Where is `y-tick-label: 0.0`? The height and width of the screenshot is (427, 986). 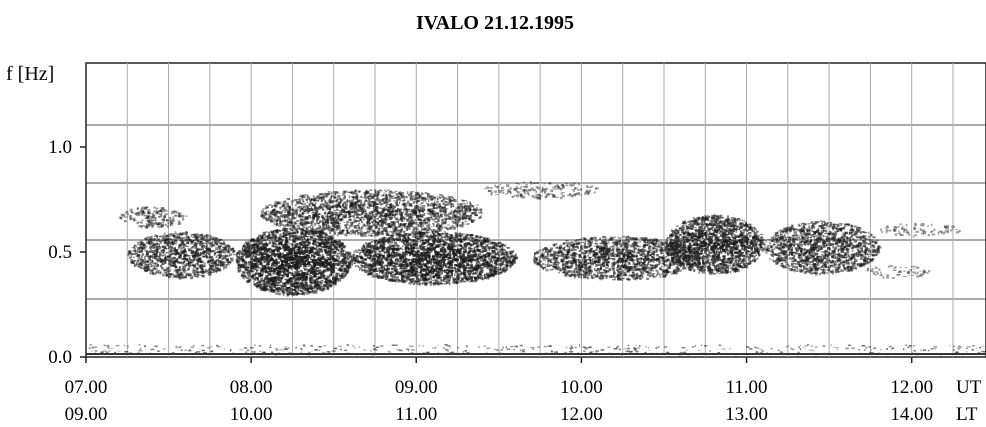 y-tick-label: 0.0 is located at coordinates (60, 357).